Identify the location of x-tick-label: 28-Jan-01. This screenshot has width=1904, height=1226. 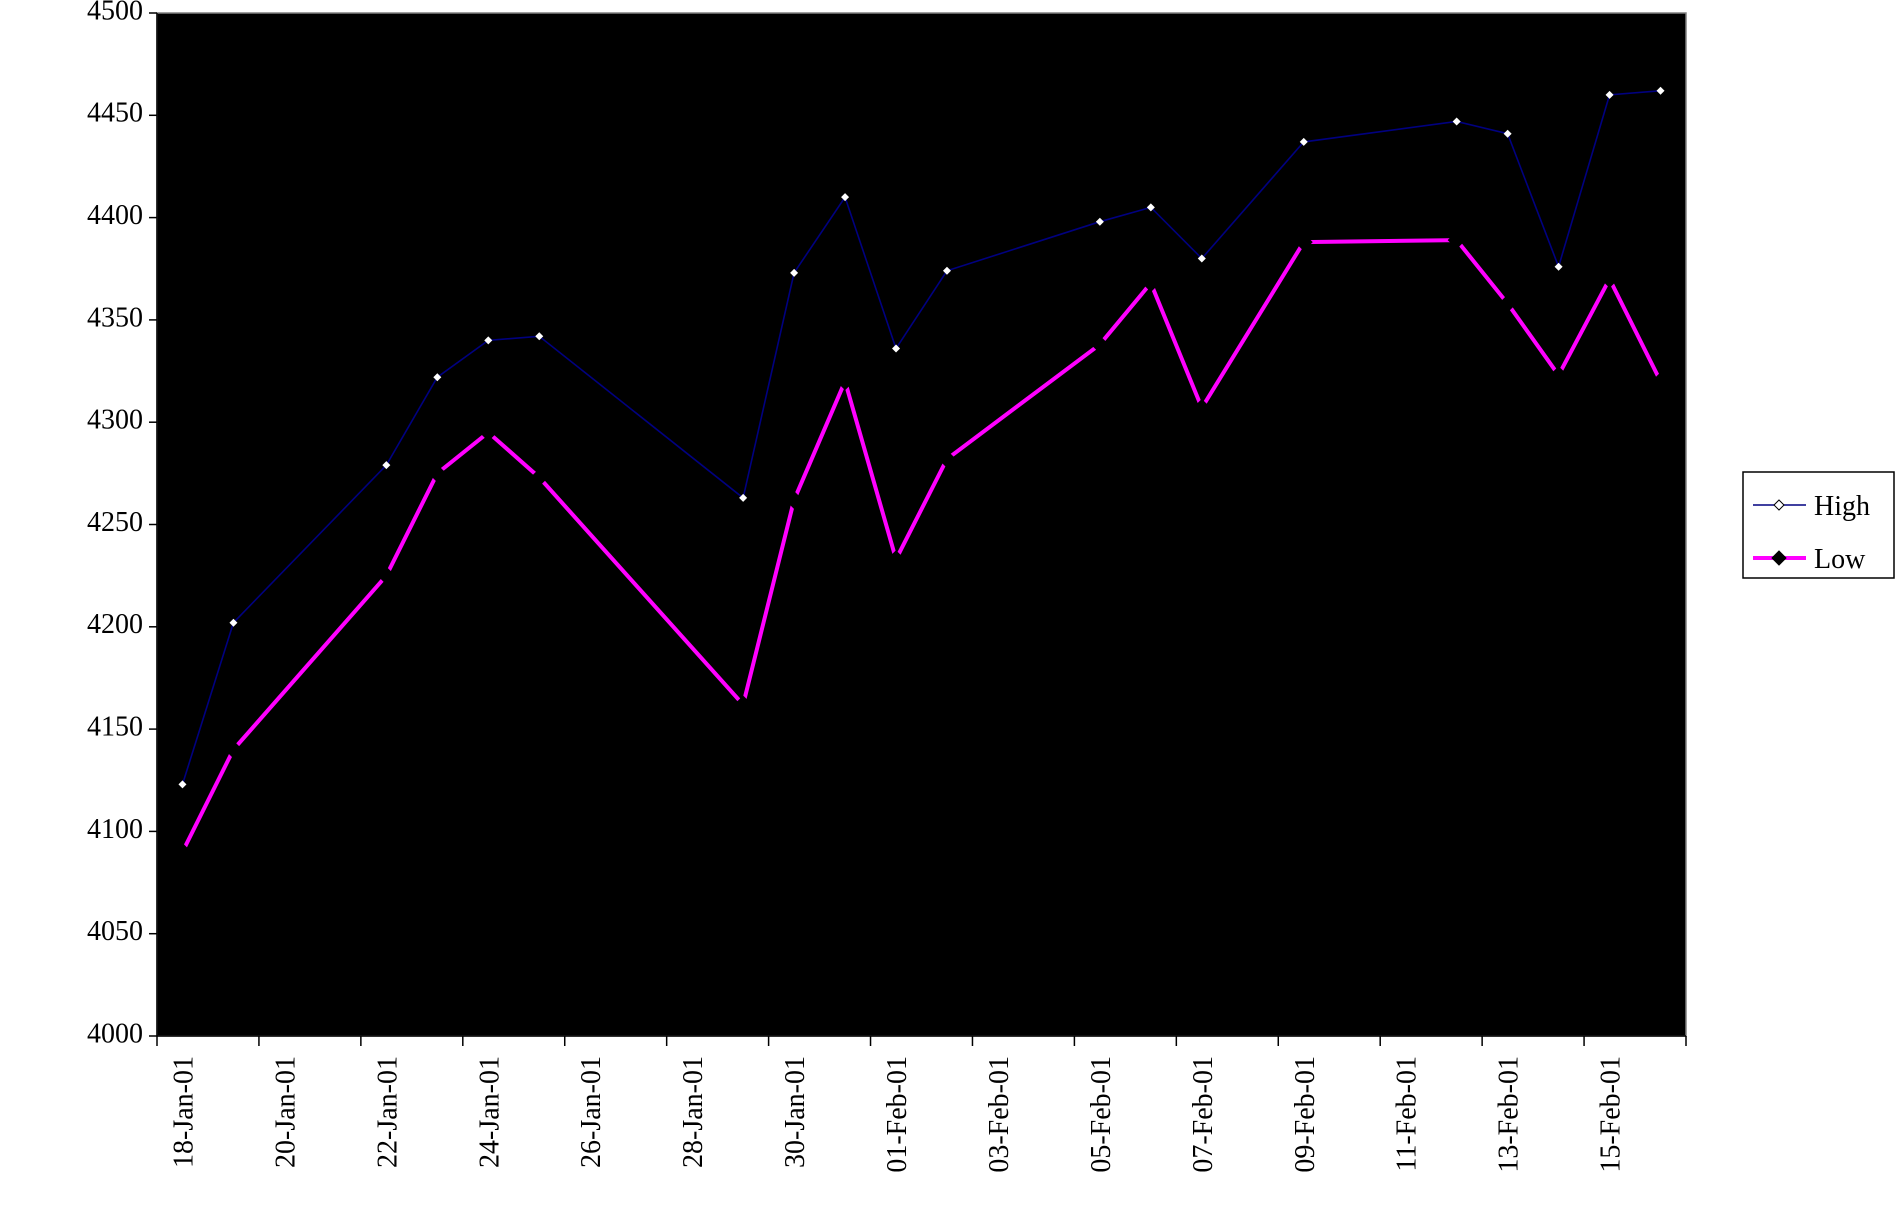
(693, 1112).